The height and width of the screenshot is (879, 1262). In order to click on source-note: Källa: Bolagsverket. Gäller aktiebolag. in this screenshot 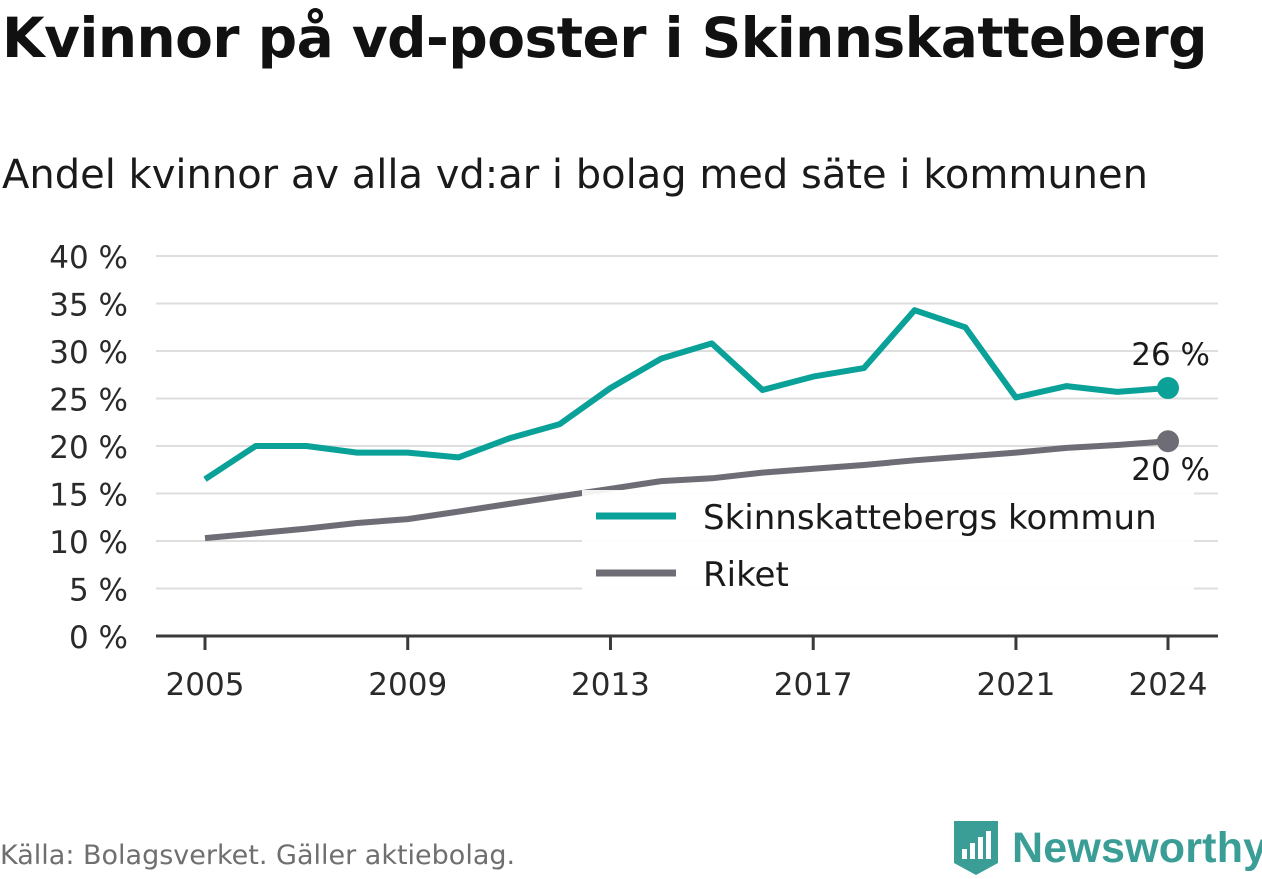, I will do `click(258, 855)`.